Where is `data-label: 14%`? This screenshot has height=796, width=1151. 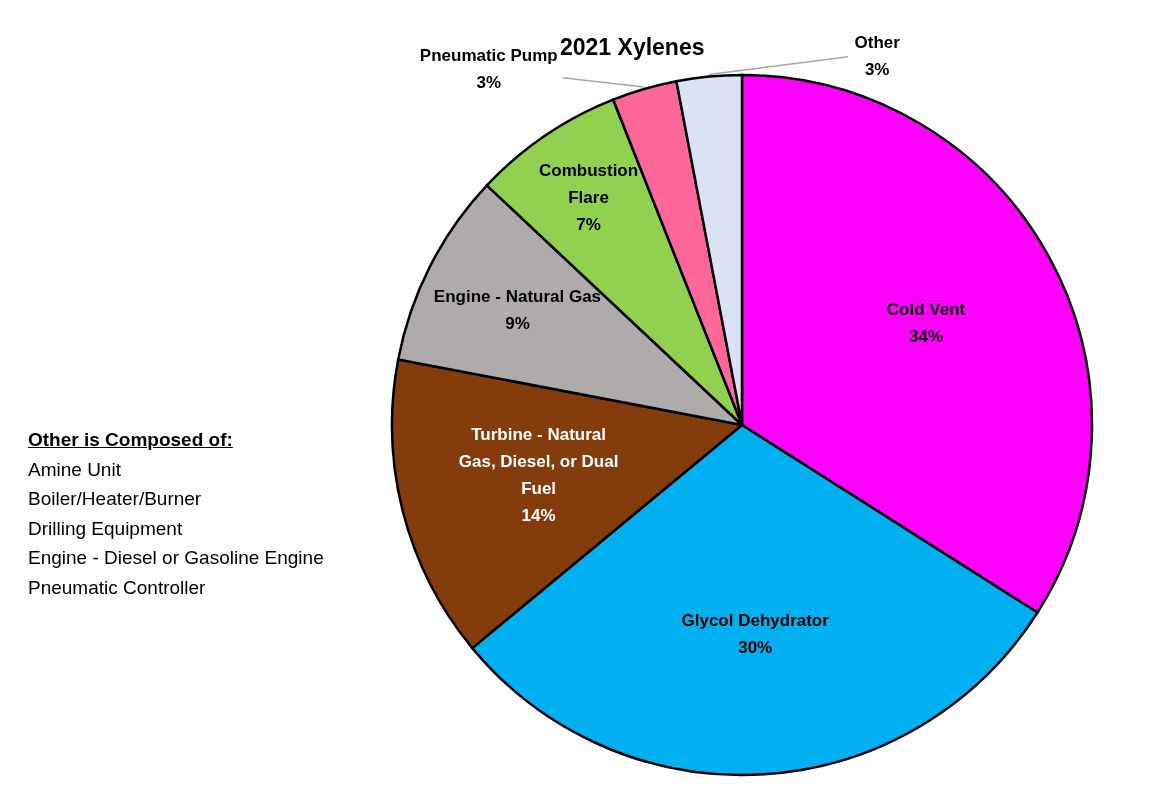
data-label: 14% is located at coordinates (538, 516).